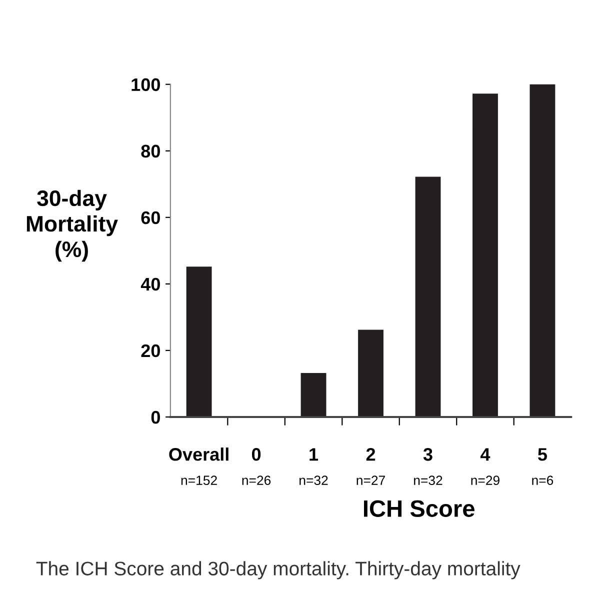 The image size is (598, 594). Describe the element at coordinates (72, 226) in the screenshot. I see `y-axis-title: 30-day Mortality (%)` at that location.